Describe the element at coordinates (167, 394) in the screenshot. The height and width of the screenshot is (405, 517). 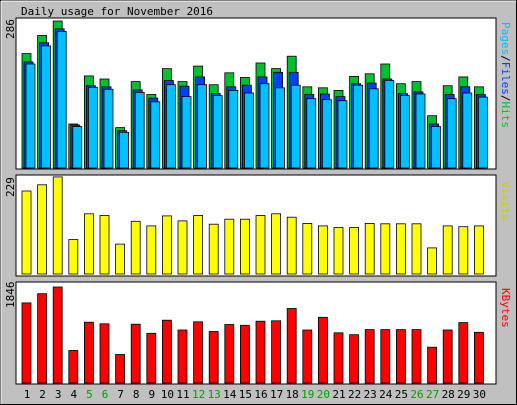
I see `day-label: 10` at that location.